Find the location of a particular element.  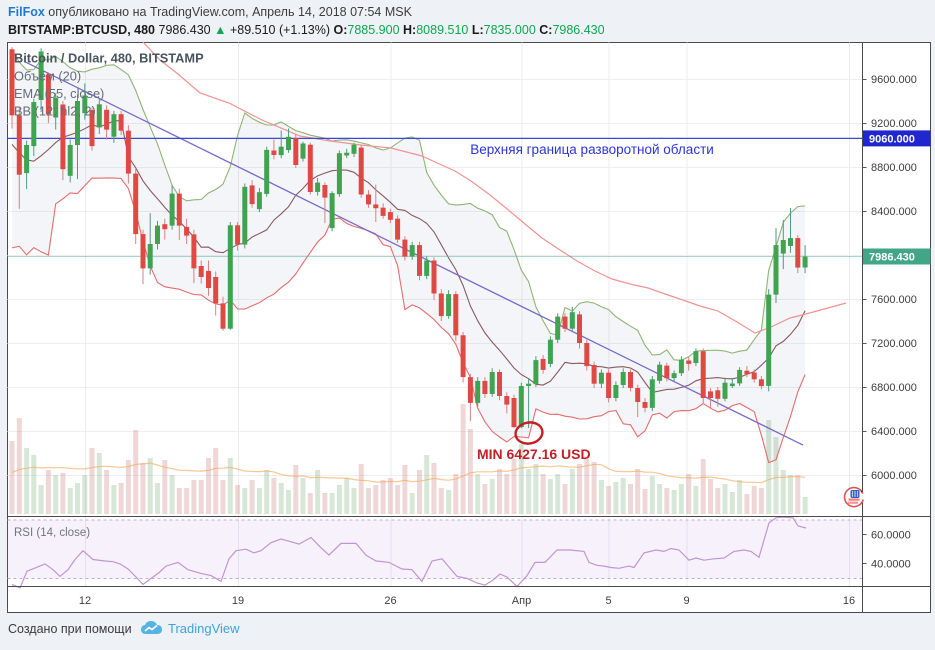

svg-text: MIN 6427.16 USD is located at coordinates (534, 454).